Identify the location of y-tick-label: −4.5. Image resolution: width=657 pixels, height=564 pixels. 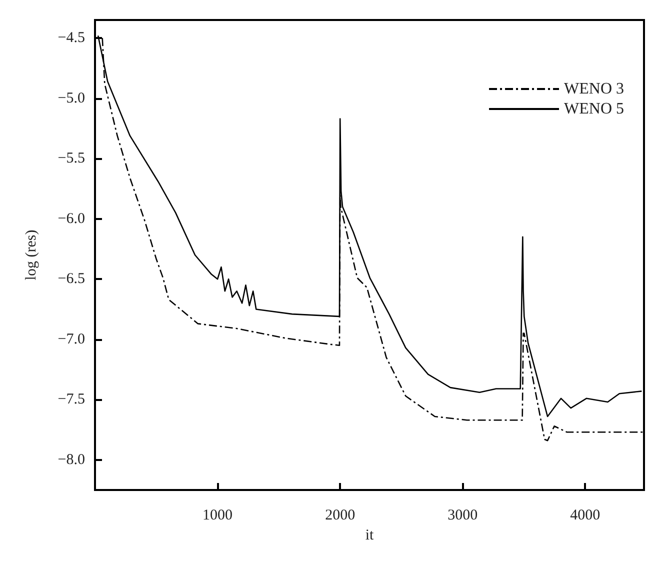
(71, 38).